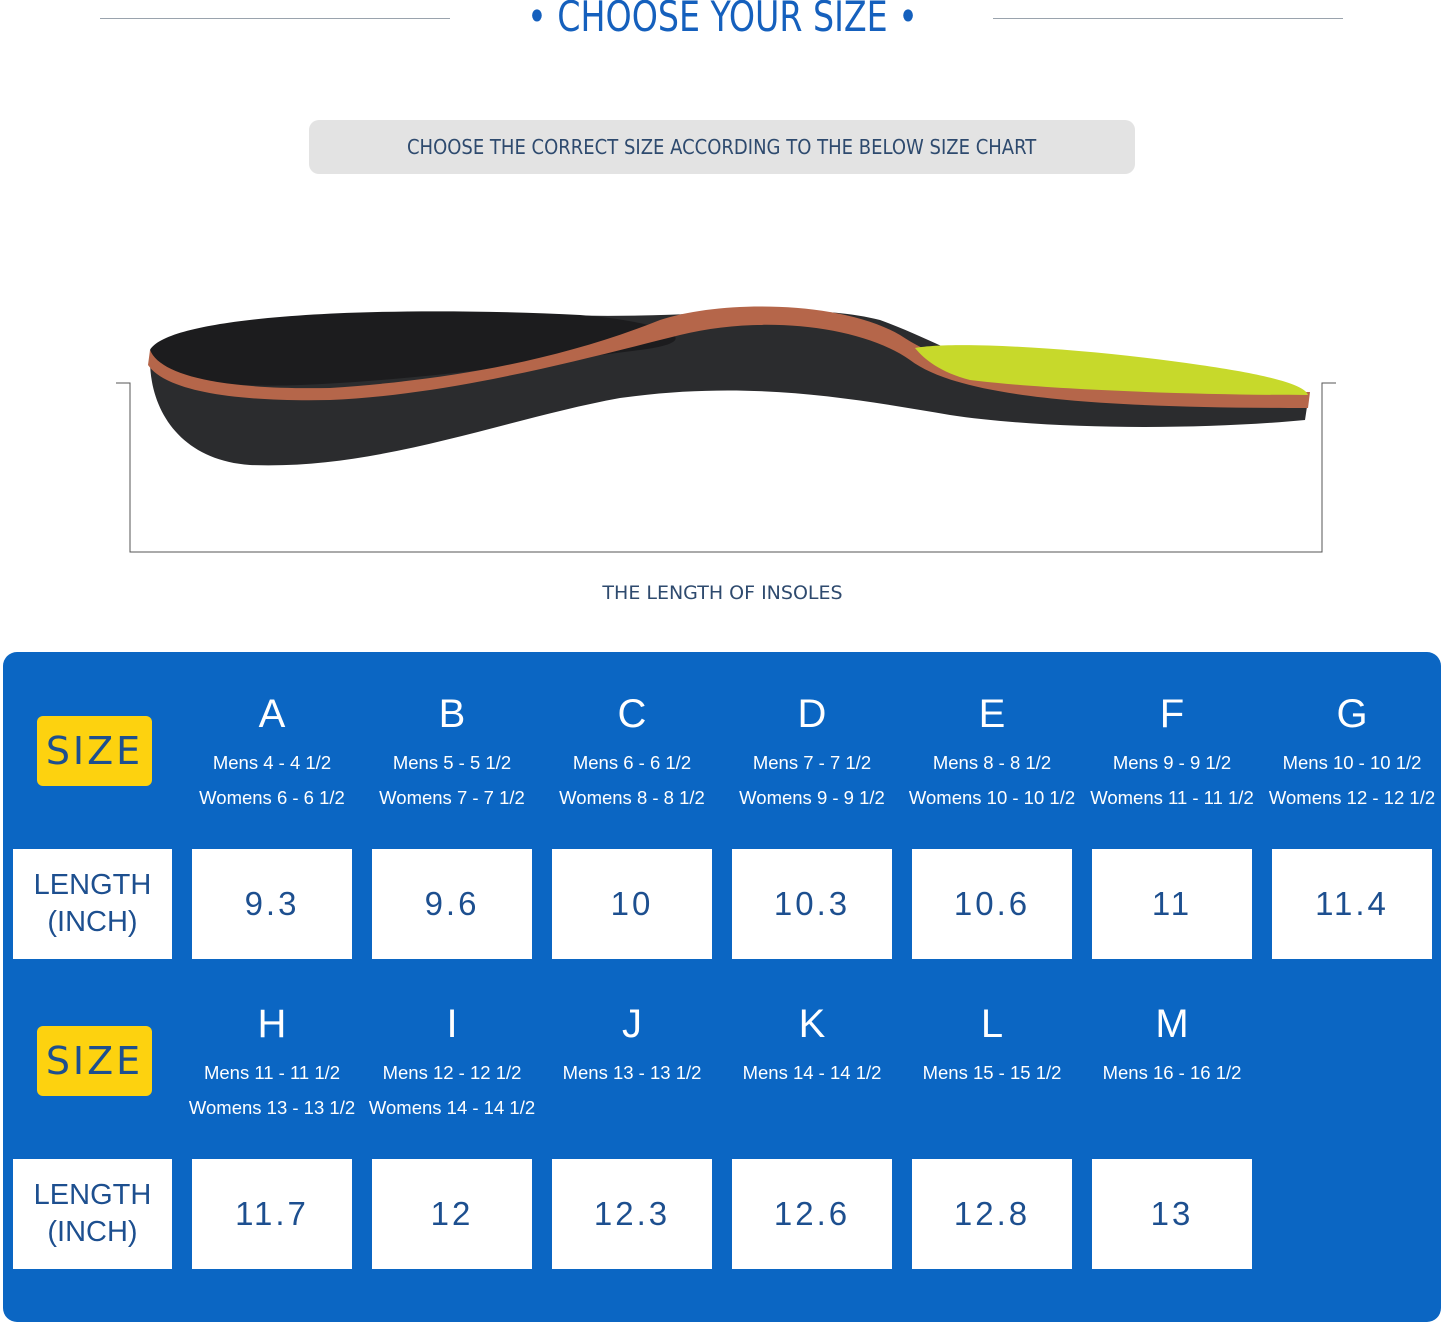 The height and width of the screenshot is (1326, 1445). What do you see at coordinates (992, 904) in the screenshot?
I see `length-value-cell: 10.6` at bounding box center [992, 904].